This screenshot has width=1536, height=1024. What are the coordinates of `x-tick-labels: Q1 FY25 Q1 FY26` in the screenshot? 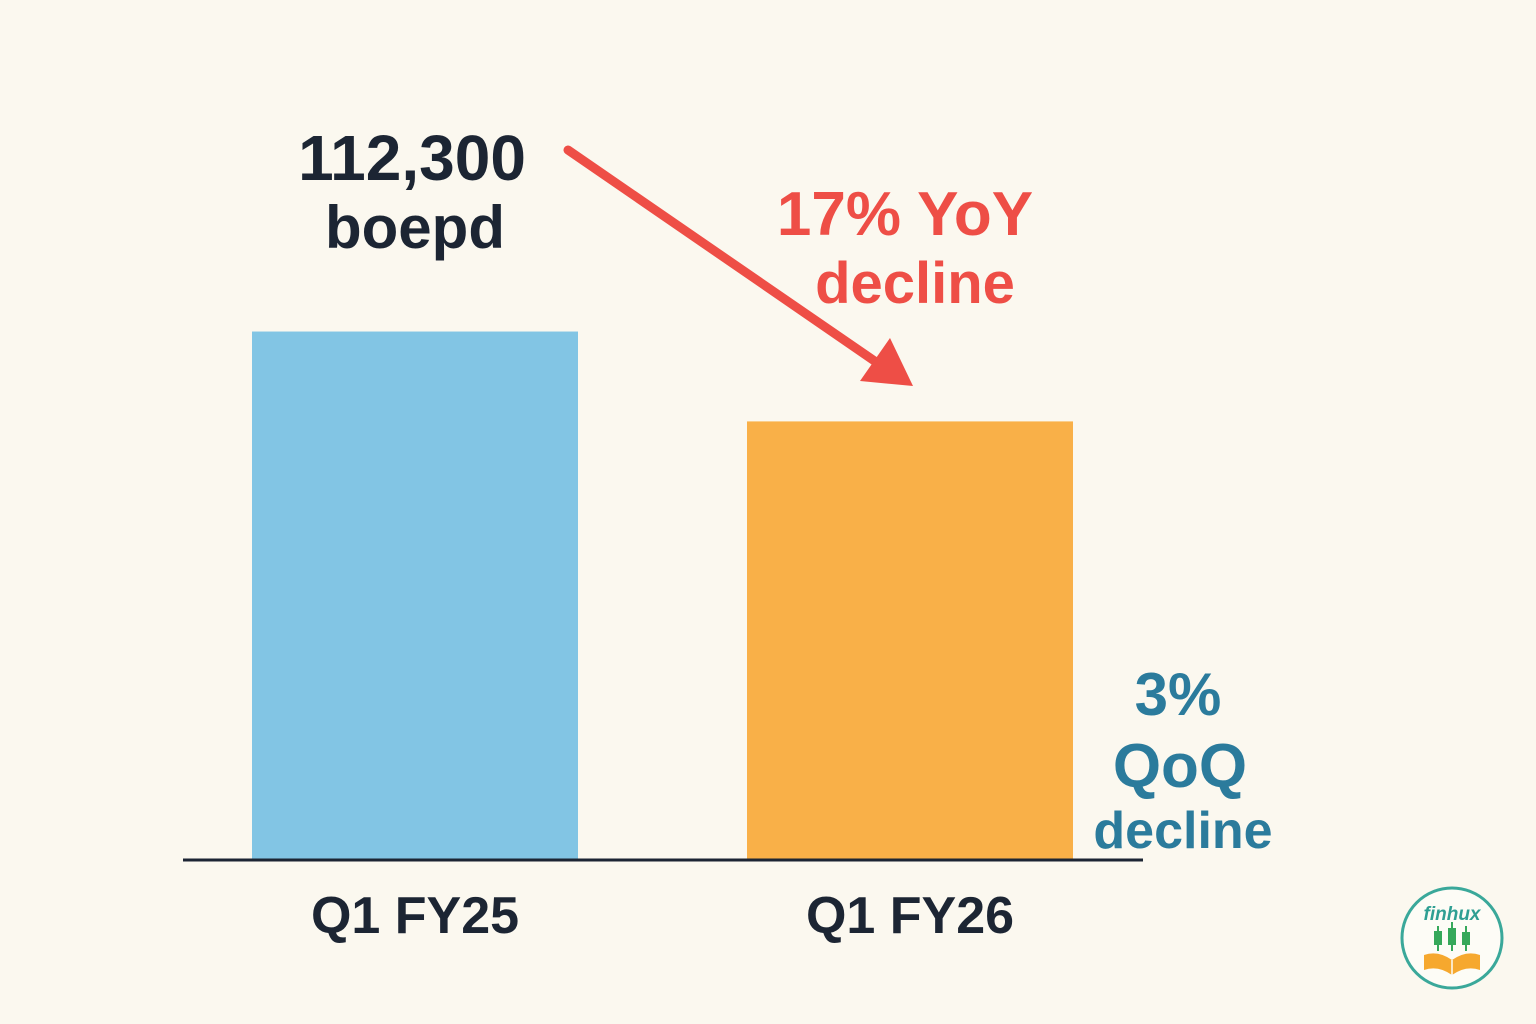 It's located at (662, 916).